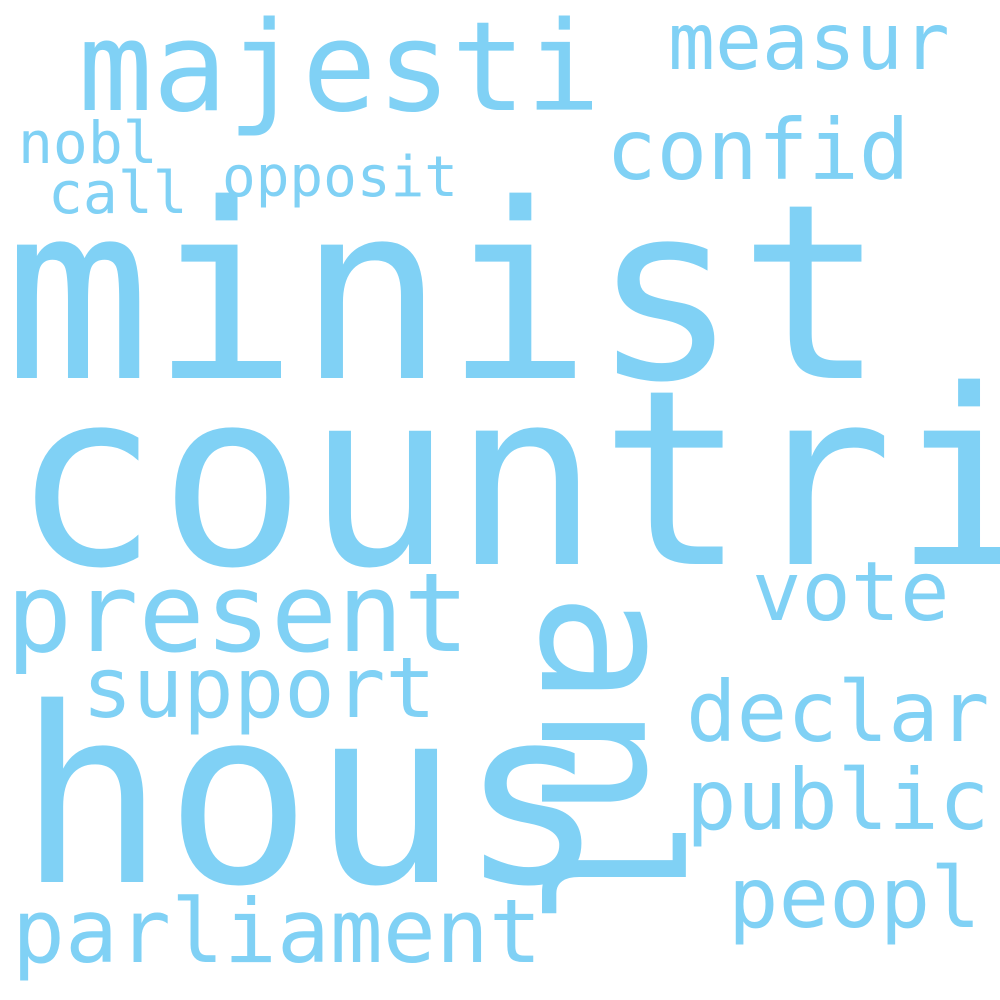 This screenshot has width=1000, height=1000. I want to click on word-vote: vote, so click(851, 592).